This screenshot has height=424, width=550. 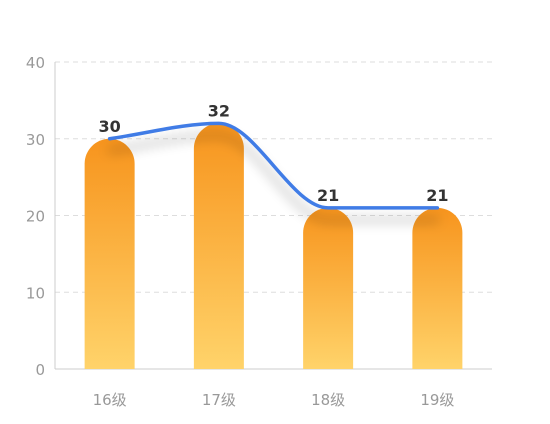 What do you see at coordinates (35, 140) in the screenshot?
I see `y-tick-label: 30` at bounding box center [35, 140].